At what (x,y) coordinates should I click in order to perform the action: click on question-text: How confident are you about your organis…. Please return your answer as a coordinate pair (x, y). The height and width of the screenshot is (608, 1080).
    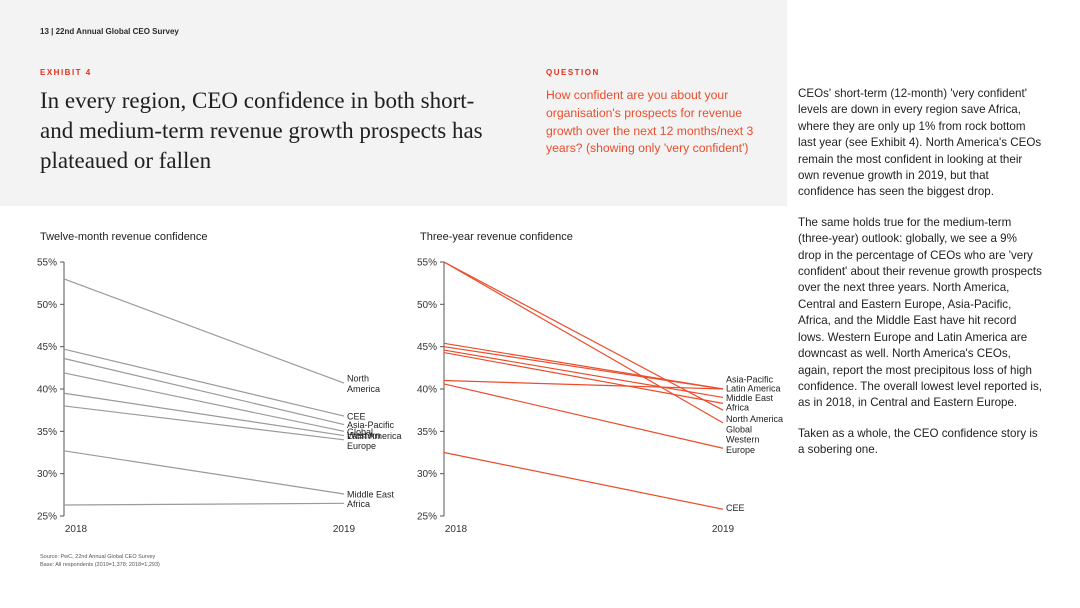
    Looking at the image, I should click on (650, 122).